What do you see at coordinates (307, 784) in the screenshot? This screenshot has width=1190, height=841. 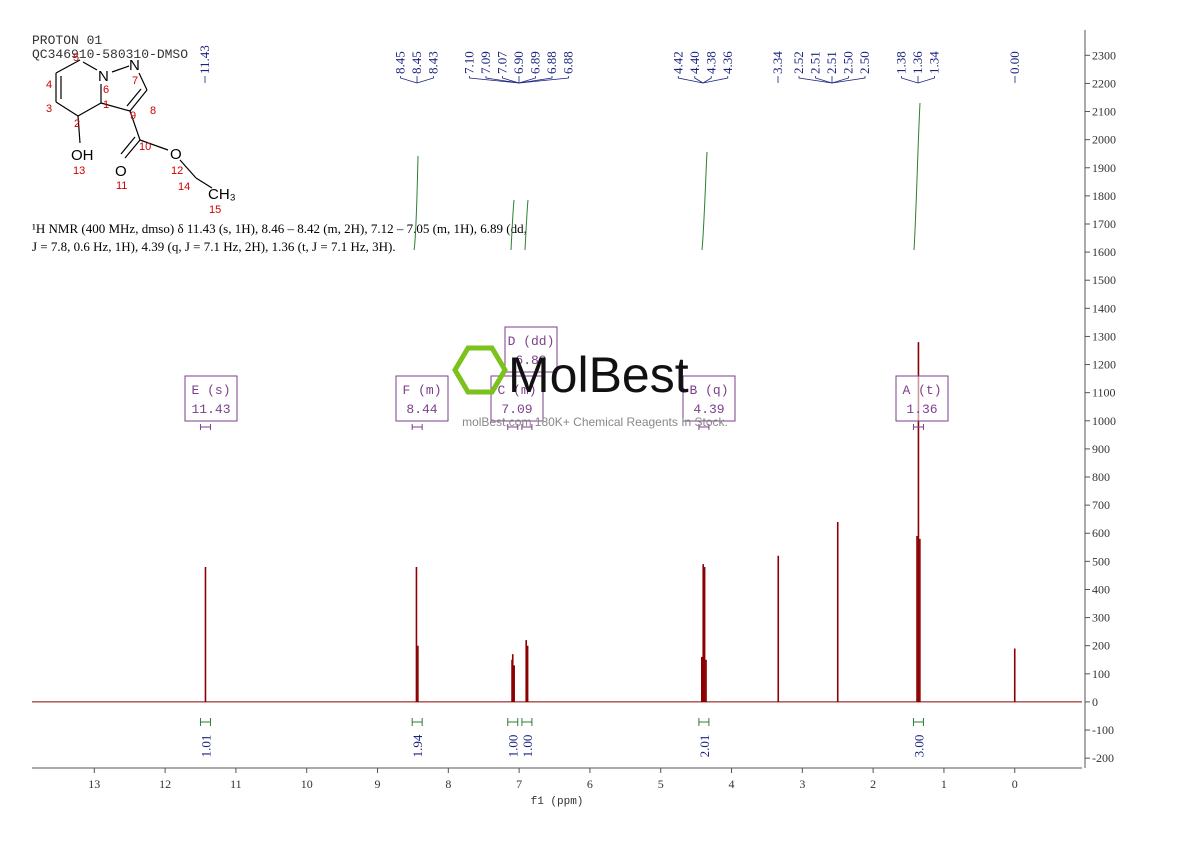 I see `x-tick-label: 10` at bounding box center [307, 784].